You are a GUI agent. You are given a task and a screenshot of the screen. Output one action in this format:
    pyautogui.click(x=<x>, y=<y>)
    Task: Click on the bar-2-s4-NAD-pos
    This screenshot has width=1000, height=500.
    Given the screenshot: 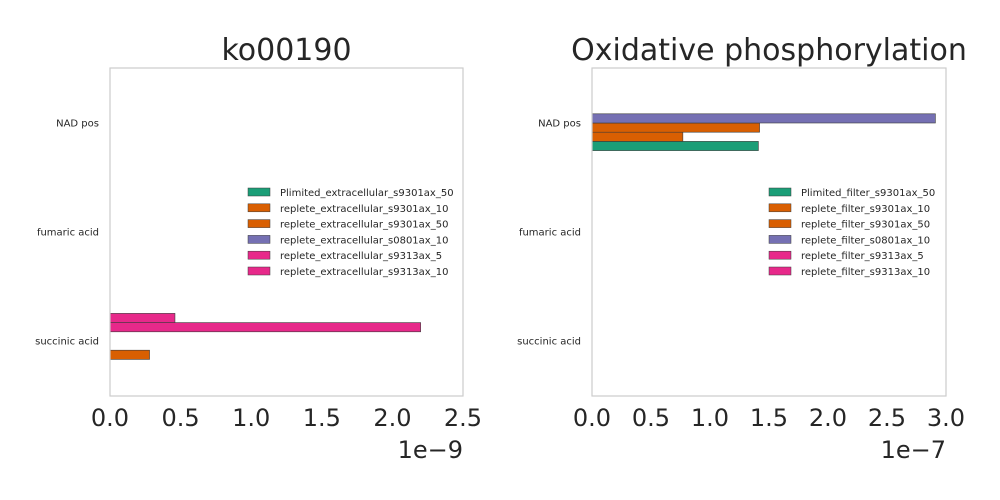 What is the action you would take?
    pyautogui.click(x=763, y=118)
    